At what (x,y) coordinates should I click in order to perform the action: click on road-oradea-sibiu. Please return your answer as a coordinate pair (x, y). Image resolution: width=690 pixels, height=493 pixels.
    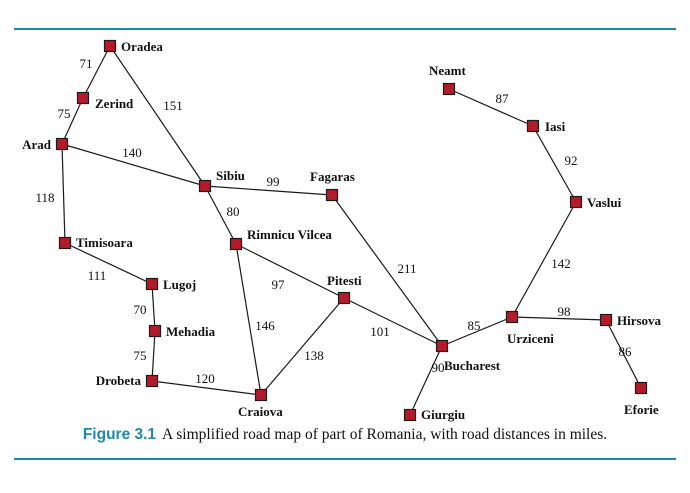
    Looking at the image, I should click on (157, 116).